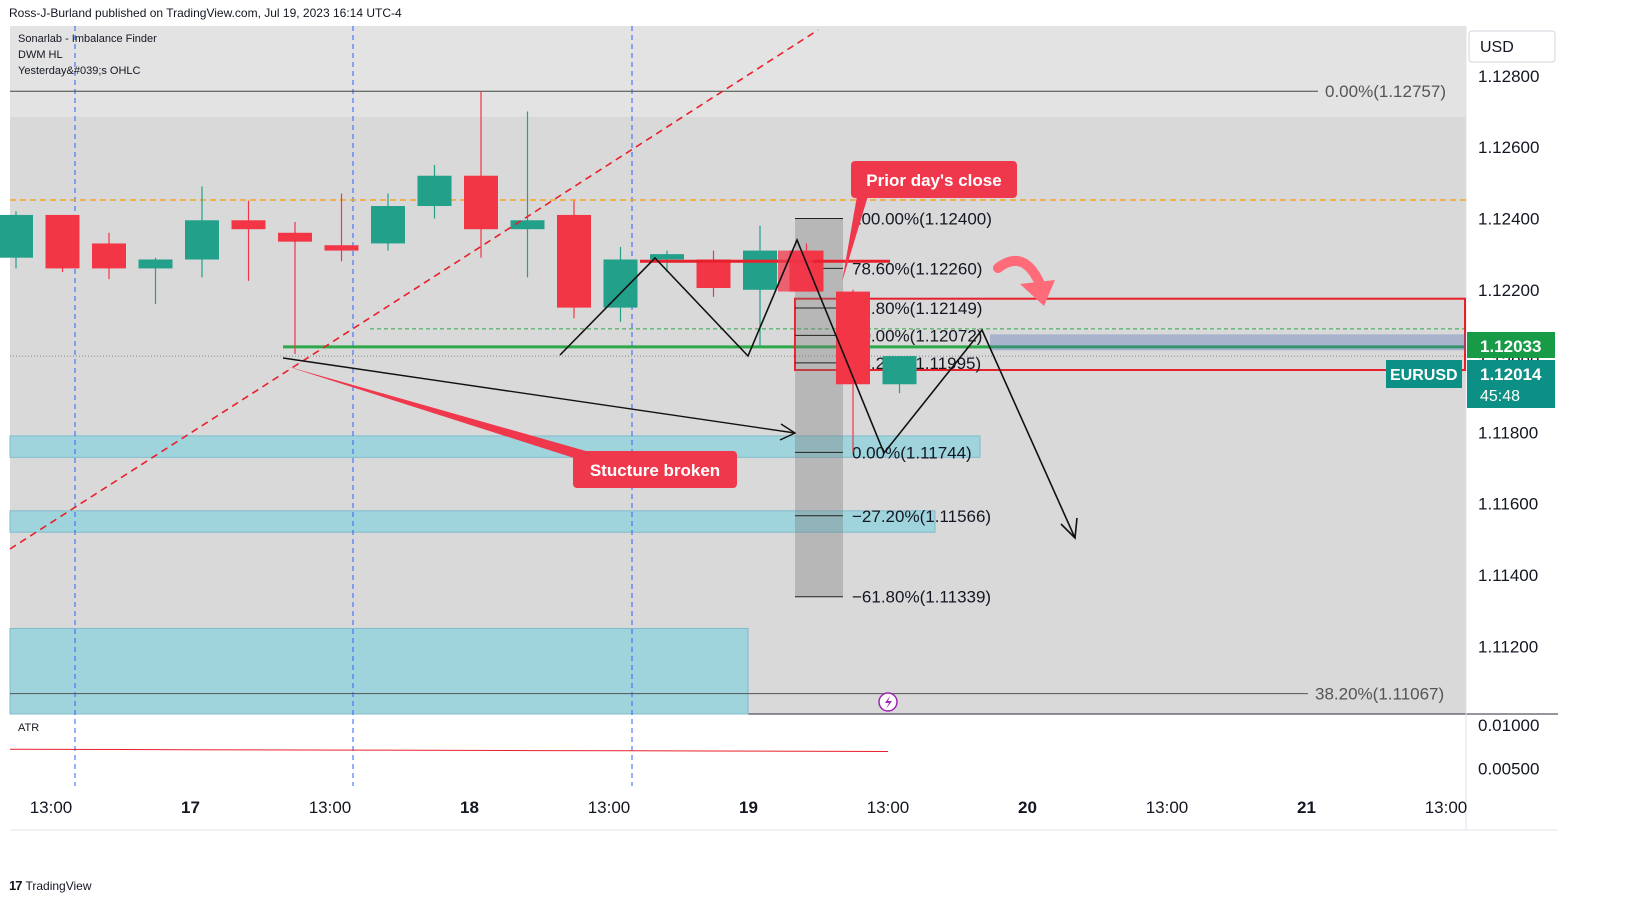 The image size is (1634, 899). Describe the element at coordinates (1508, 147) in the screenshot. I see `price-tick-label: 1.12600` at that location.